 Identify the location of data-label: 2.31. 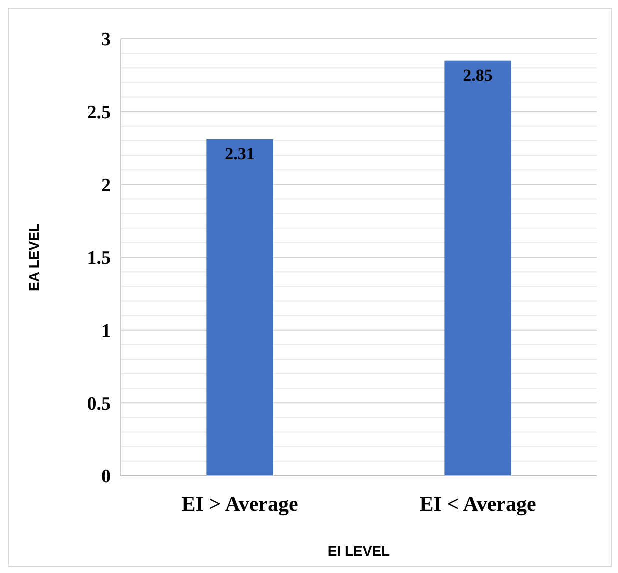
(240, 154).